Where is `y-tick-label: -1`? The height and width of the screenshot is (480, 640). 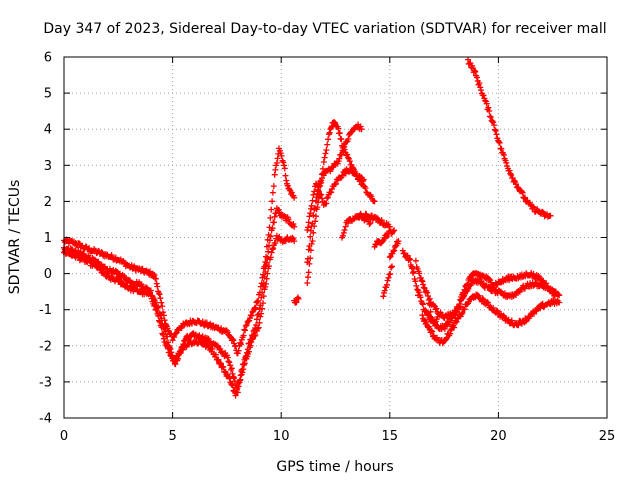 y-tick-label: -1 is located at coordinates (45, 310).